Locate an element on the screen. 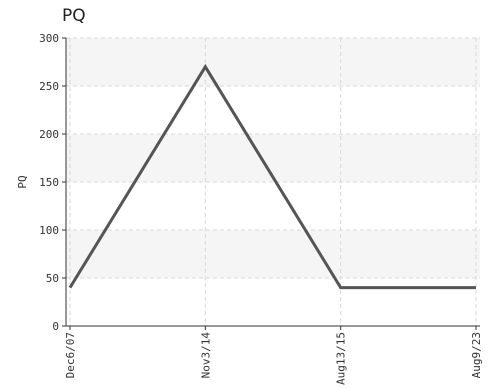 The width and height of the screenshot is (496, 389). x-tick-label: Nov3/14 is located at coordinates (205, 355).